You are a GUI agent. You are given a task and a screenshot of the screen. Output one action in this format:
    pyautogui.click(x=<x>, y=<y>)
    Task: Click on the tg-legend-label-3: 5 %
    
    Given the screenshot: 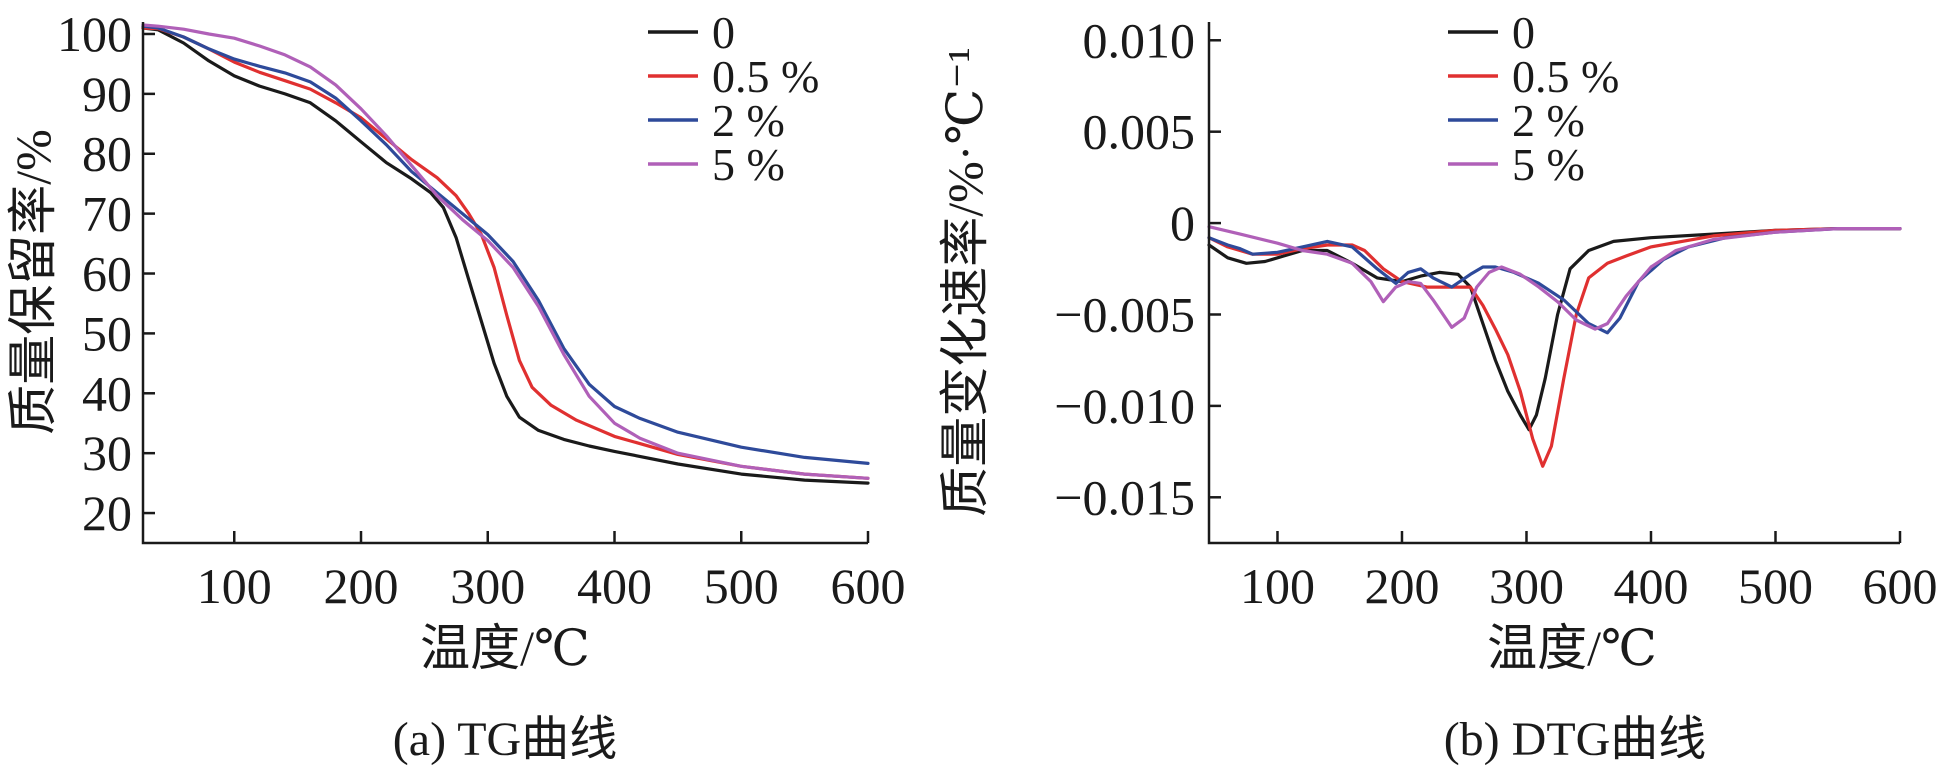 What is the action you would take?
    pyautogui.click(x=748, y=164)
    